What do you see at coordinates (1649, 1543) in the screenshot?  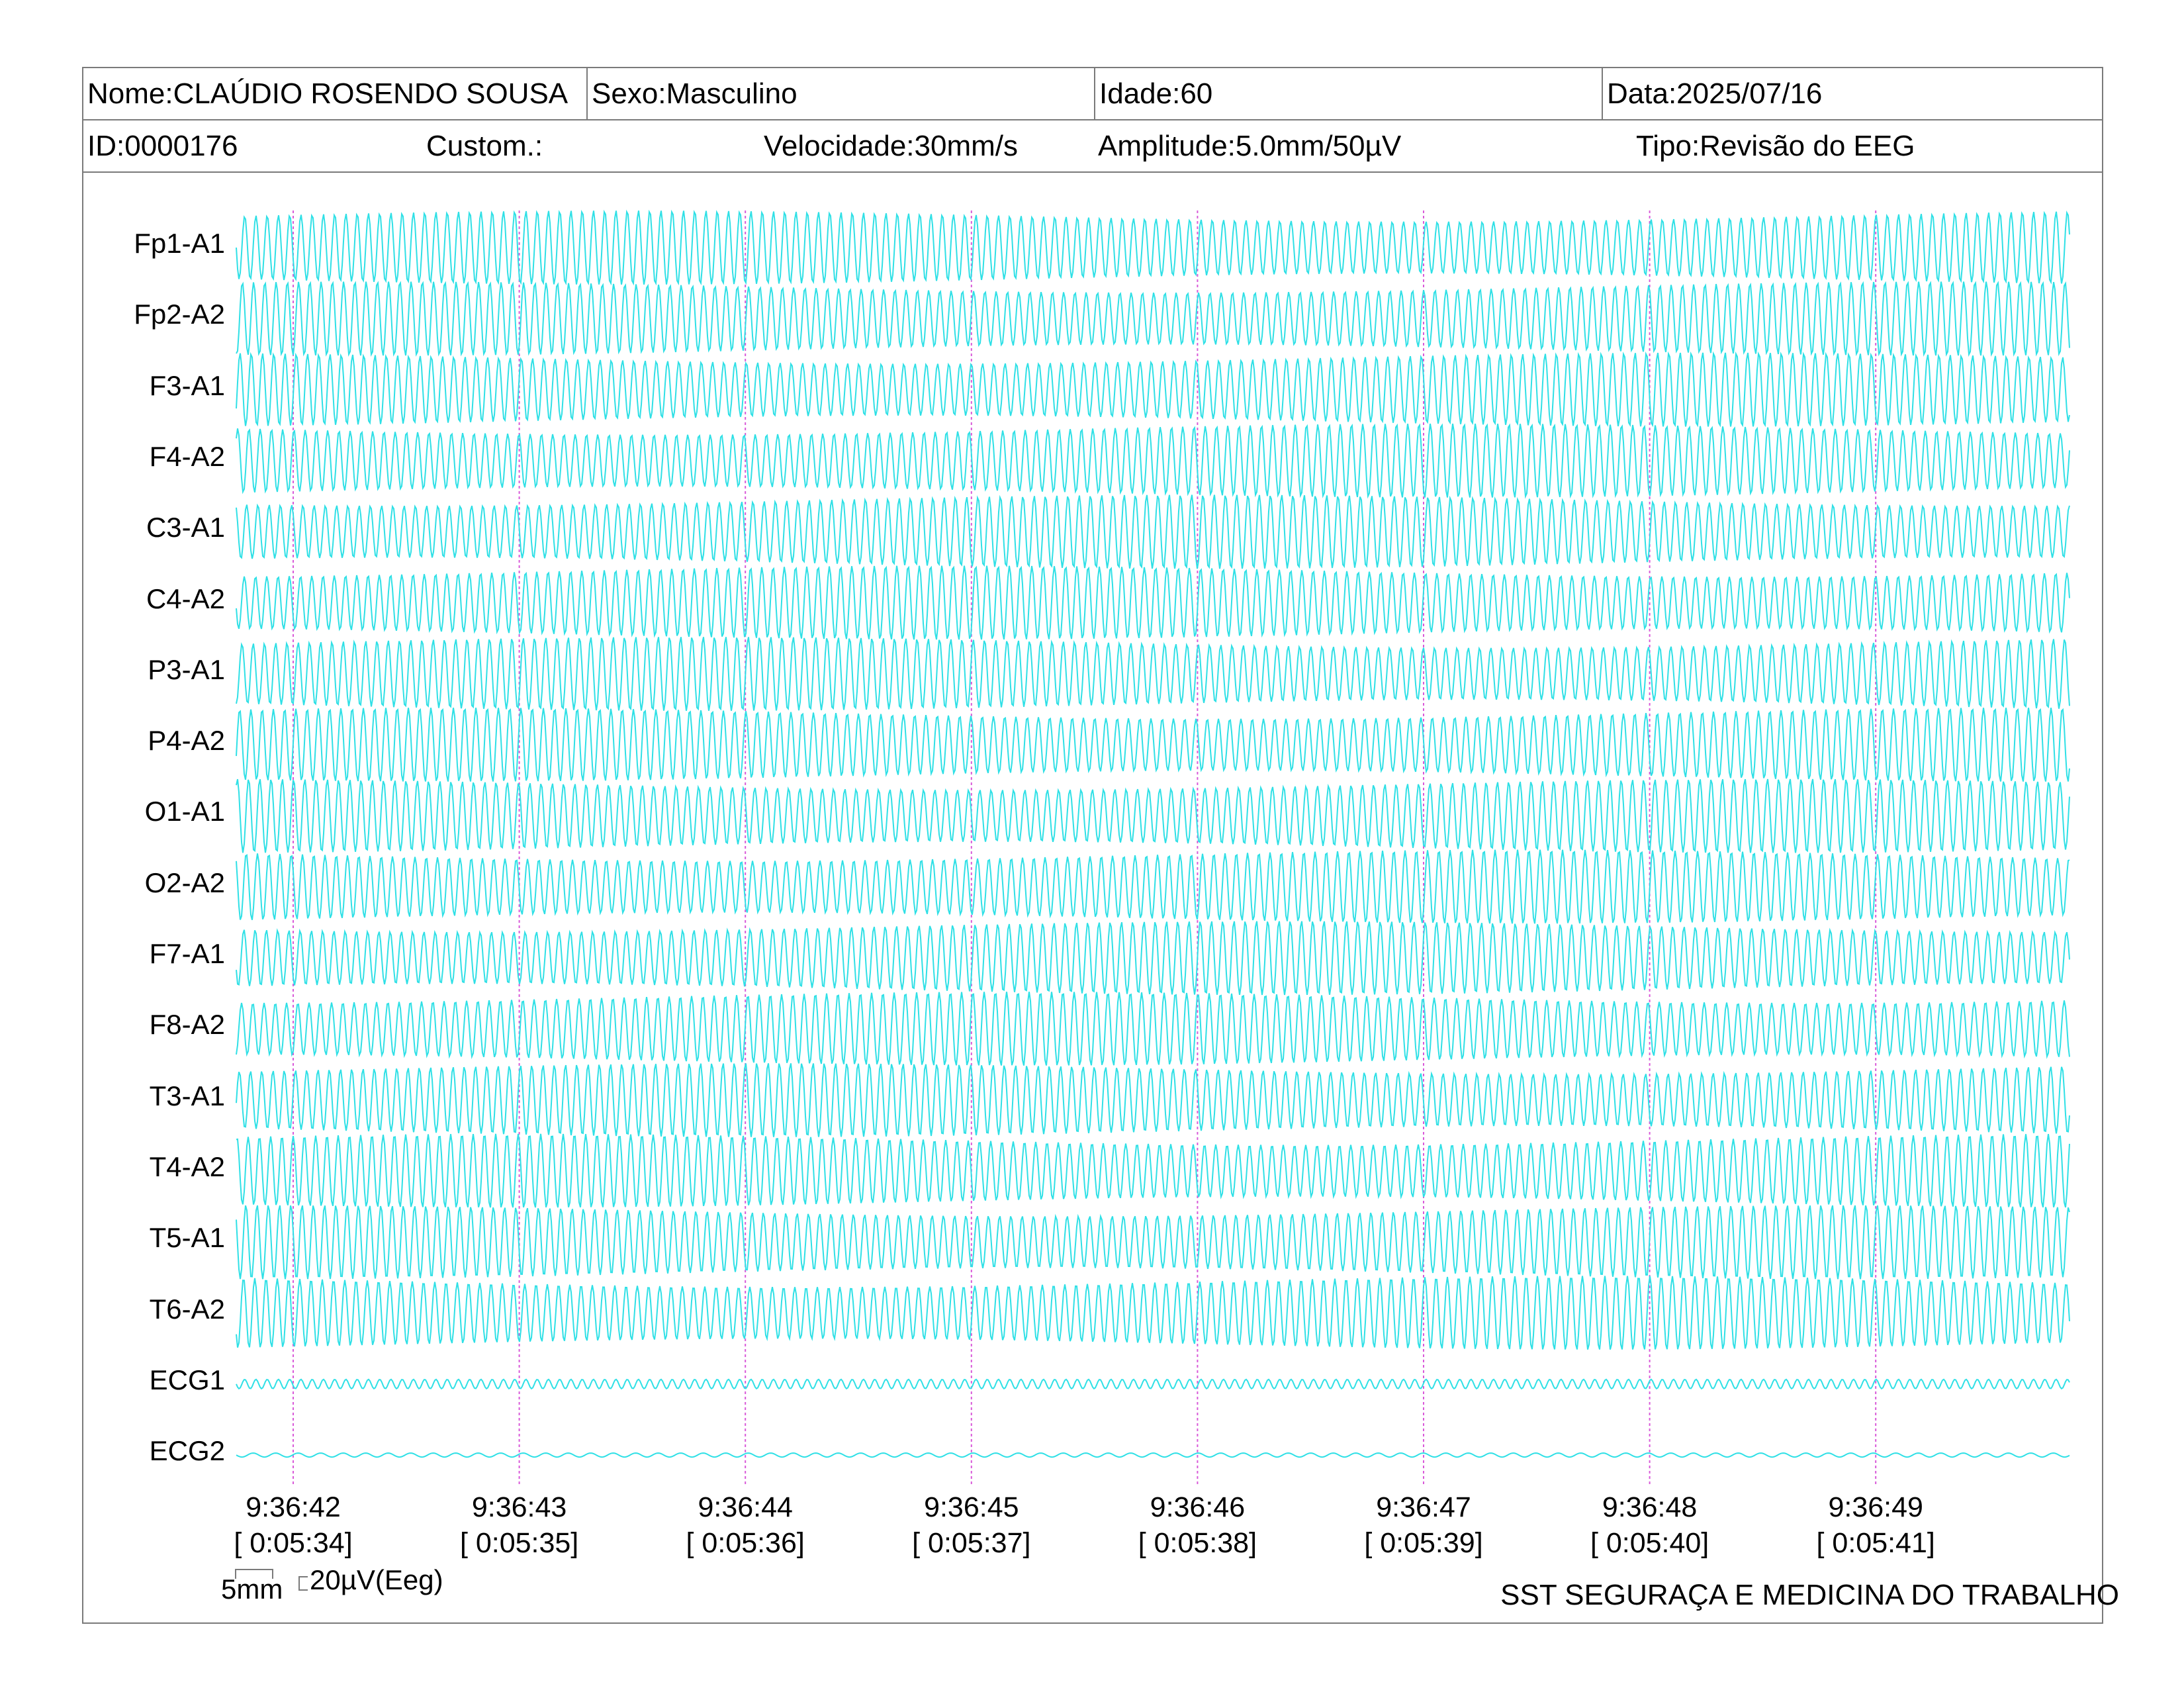 I see `elapsed-time: [ 0:05:40]` at bounding box center [1649, 1543].